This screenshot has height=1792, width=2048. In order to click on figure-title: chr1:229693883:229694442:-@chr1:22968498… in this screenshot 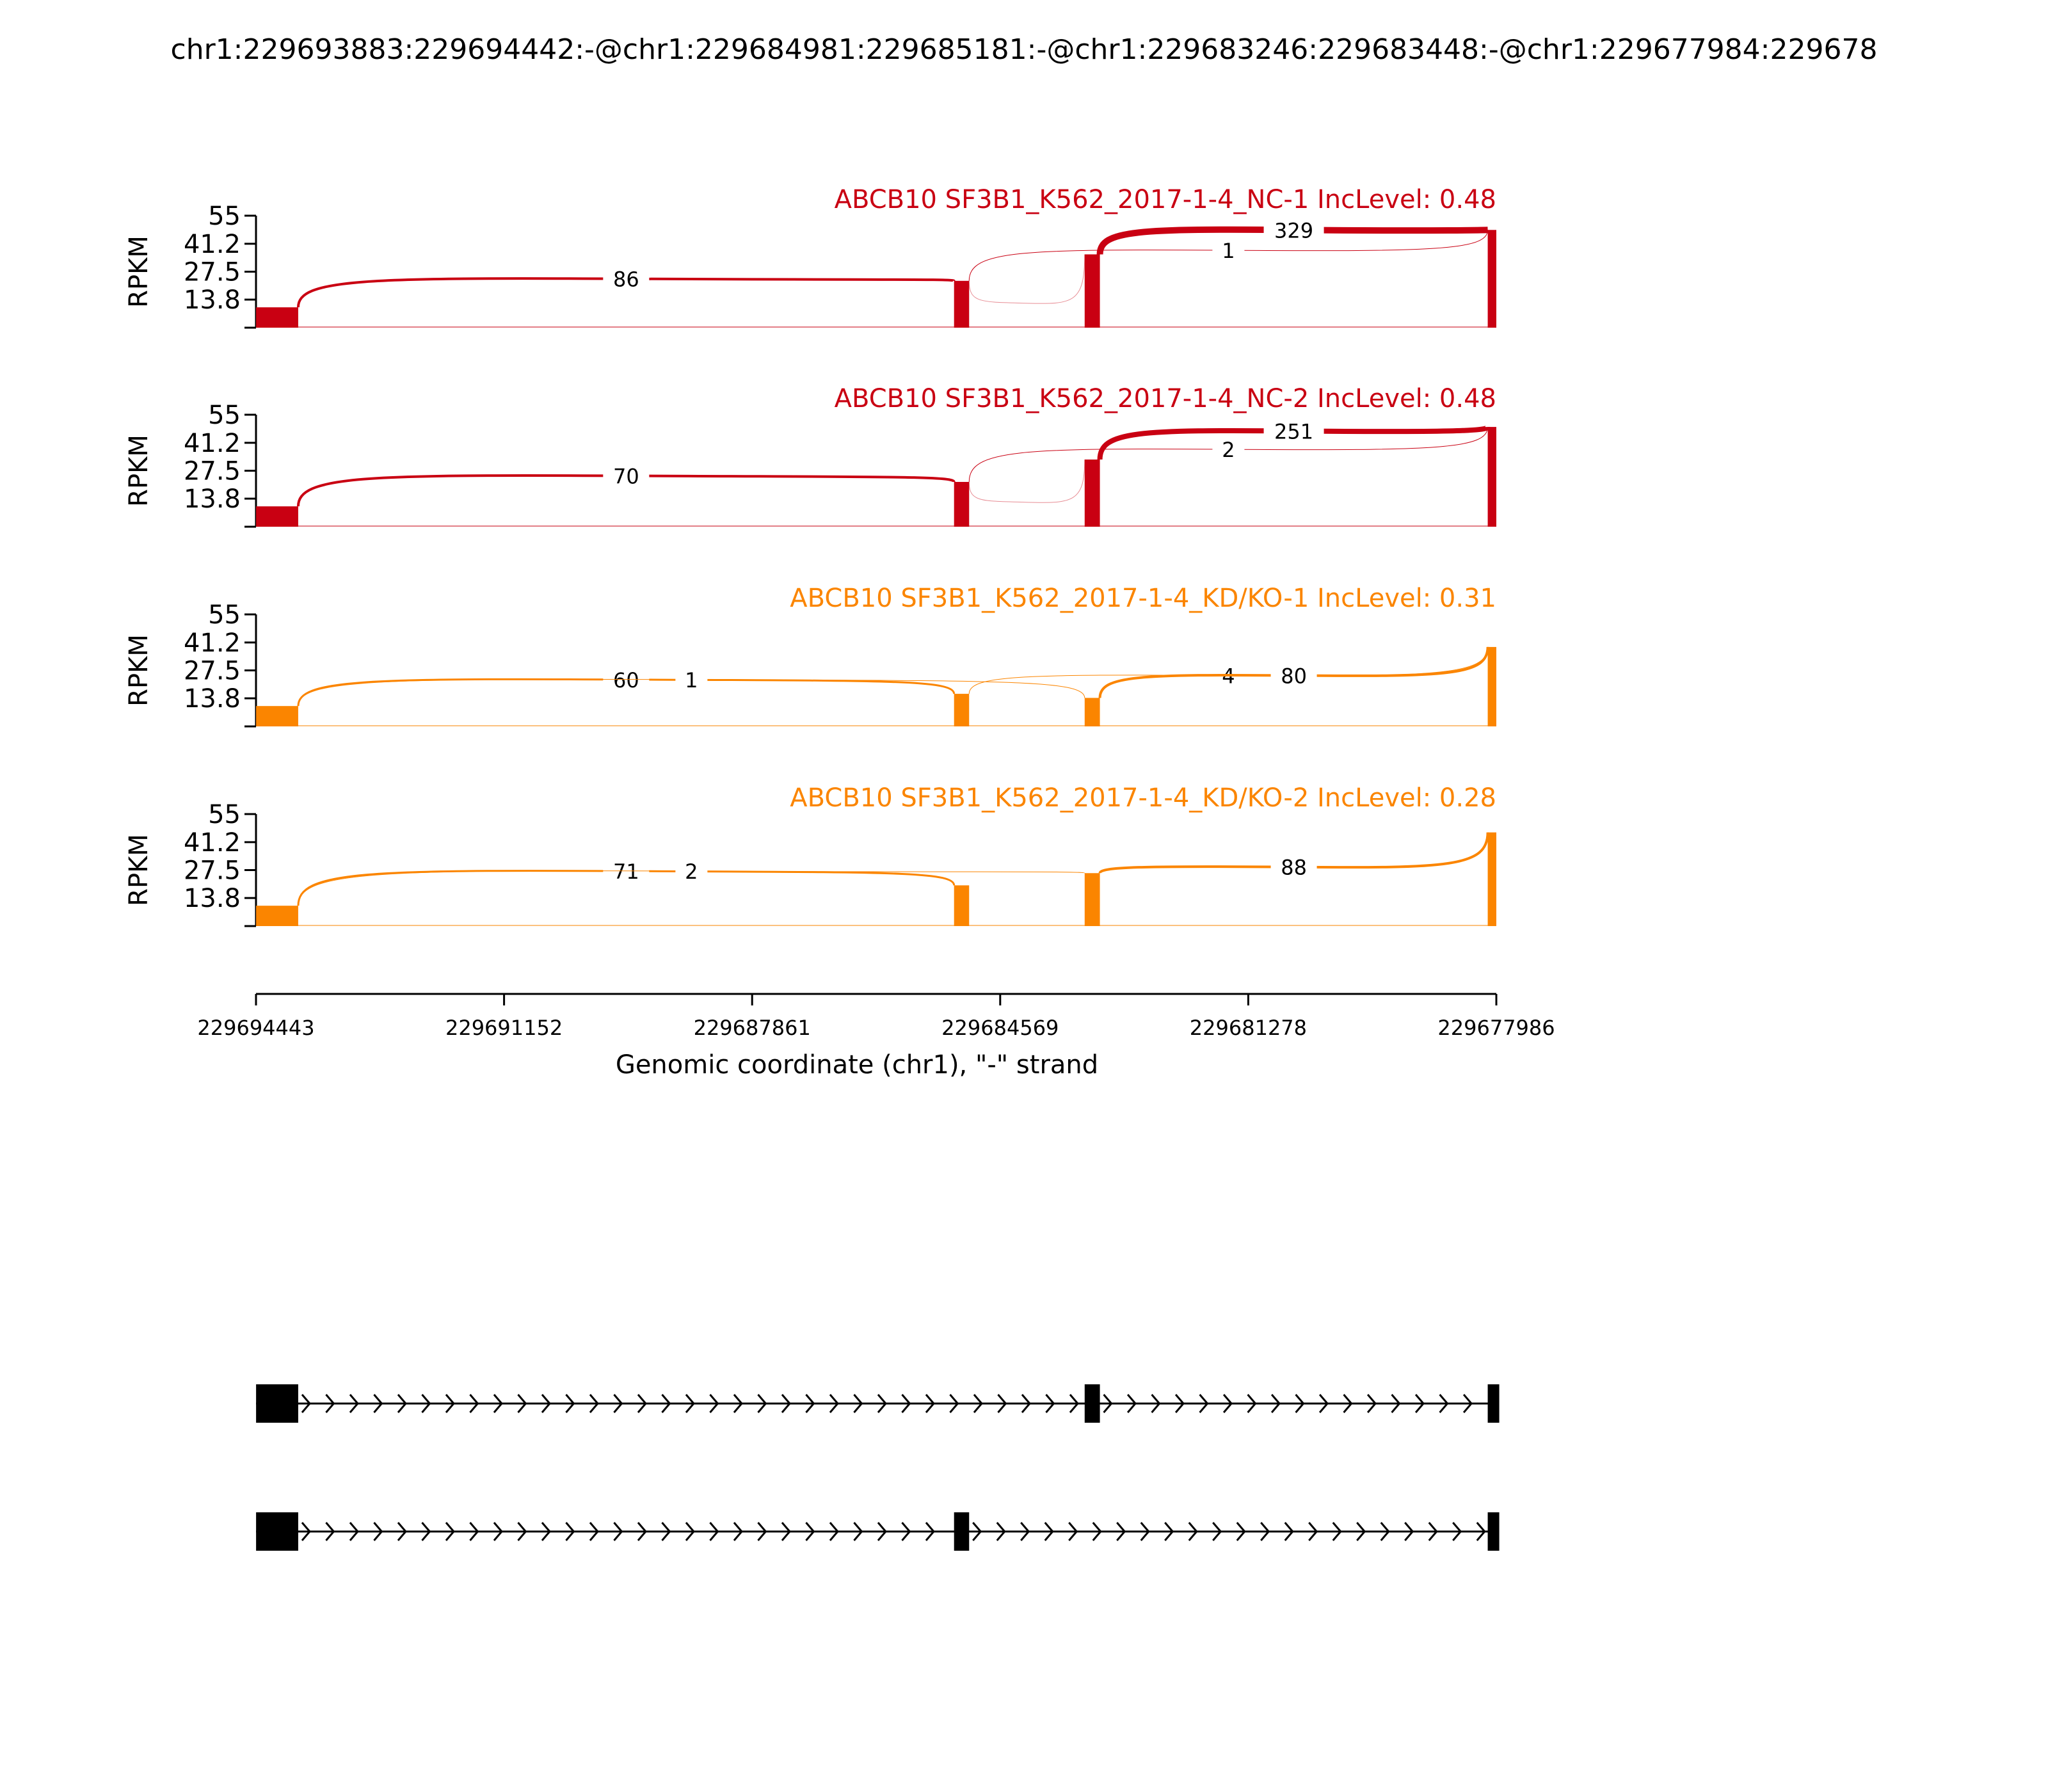, I will do `click(1024, 49)`.